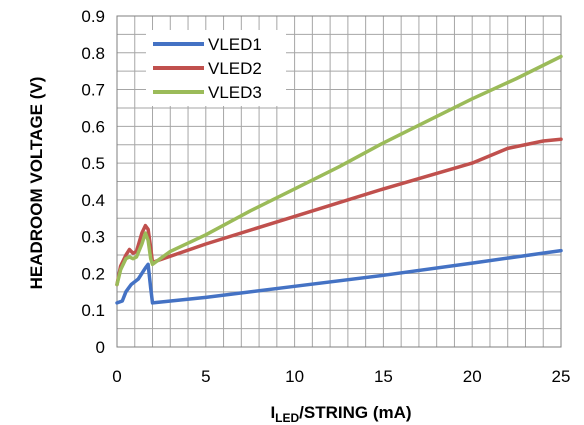 The width and height of the screenshot is (584, 425). What do you see at coordinates (100, 347) in the screenshot?
I see `y-tick-label: 0` at bounding box center [100, 347].